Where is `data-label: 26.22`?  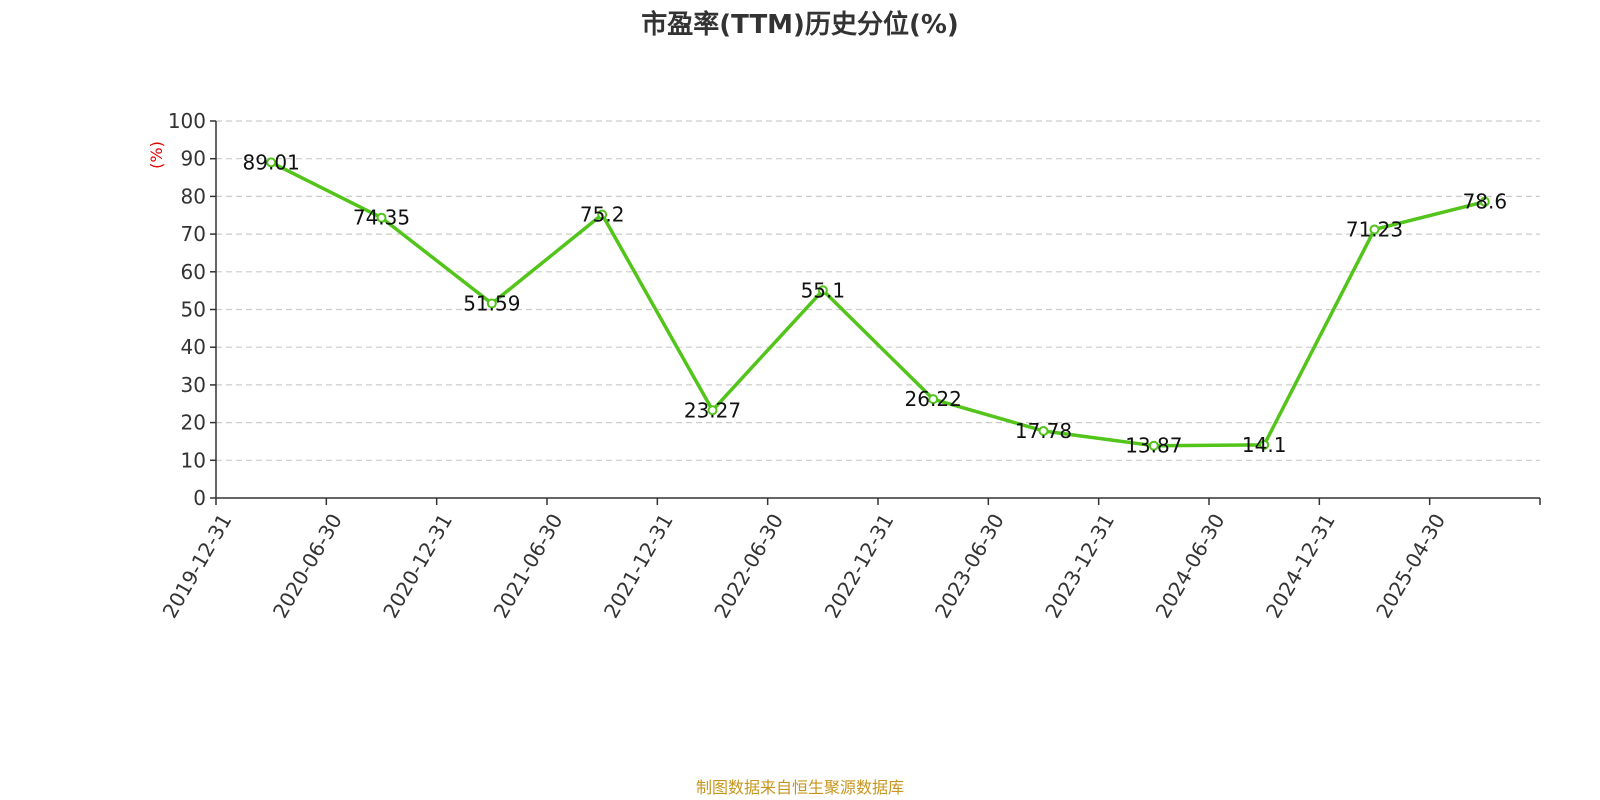
data-label: 26.22 is located at coordinates (933, 399).